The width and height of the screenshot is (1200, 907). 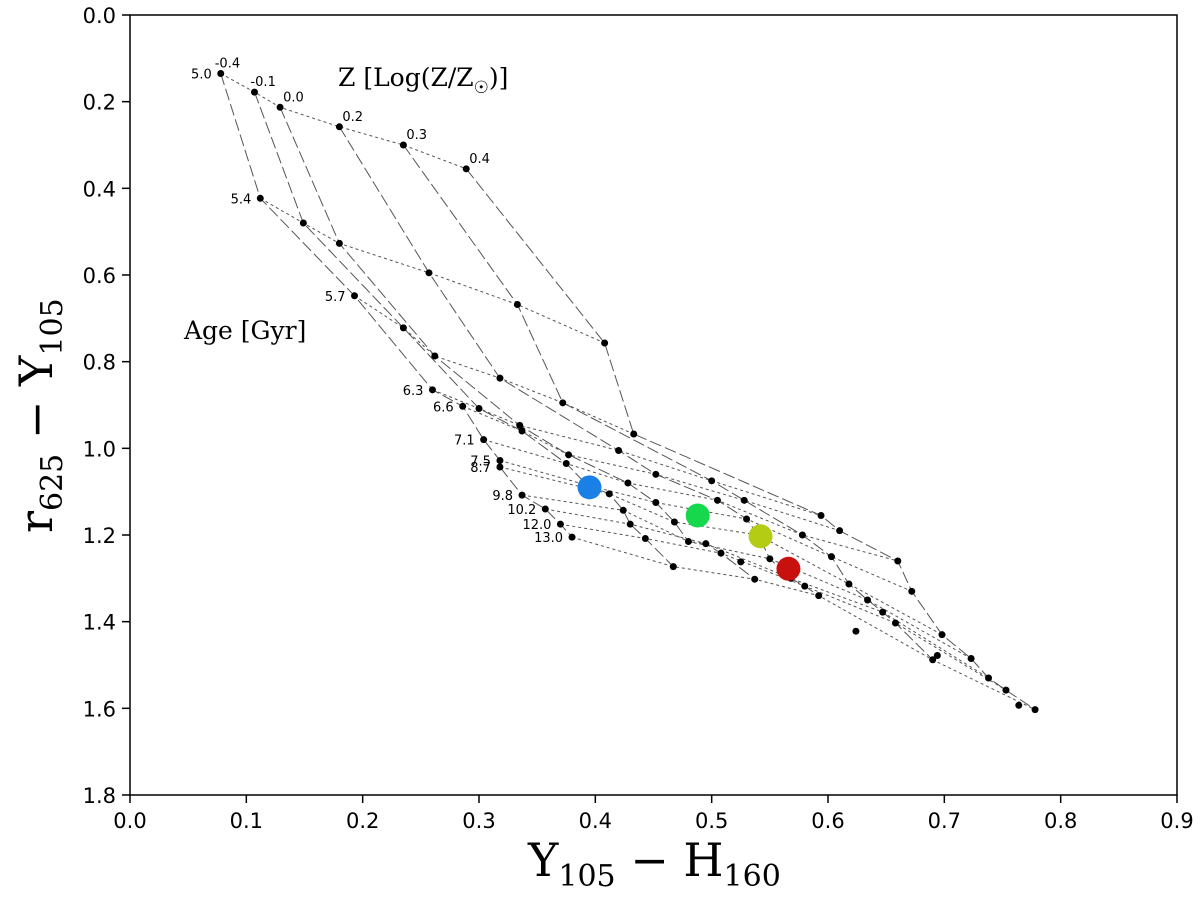 I want to click on y-tick-label: 0.0, so click(x=99, y=16).